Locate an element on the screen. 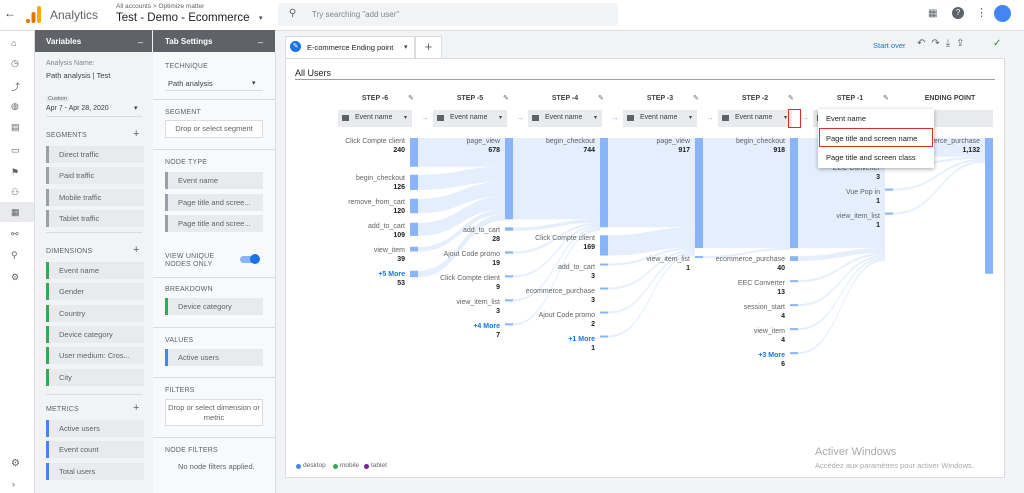  breakdown-chip: Device category is located at coordinates (214, 306).